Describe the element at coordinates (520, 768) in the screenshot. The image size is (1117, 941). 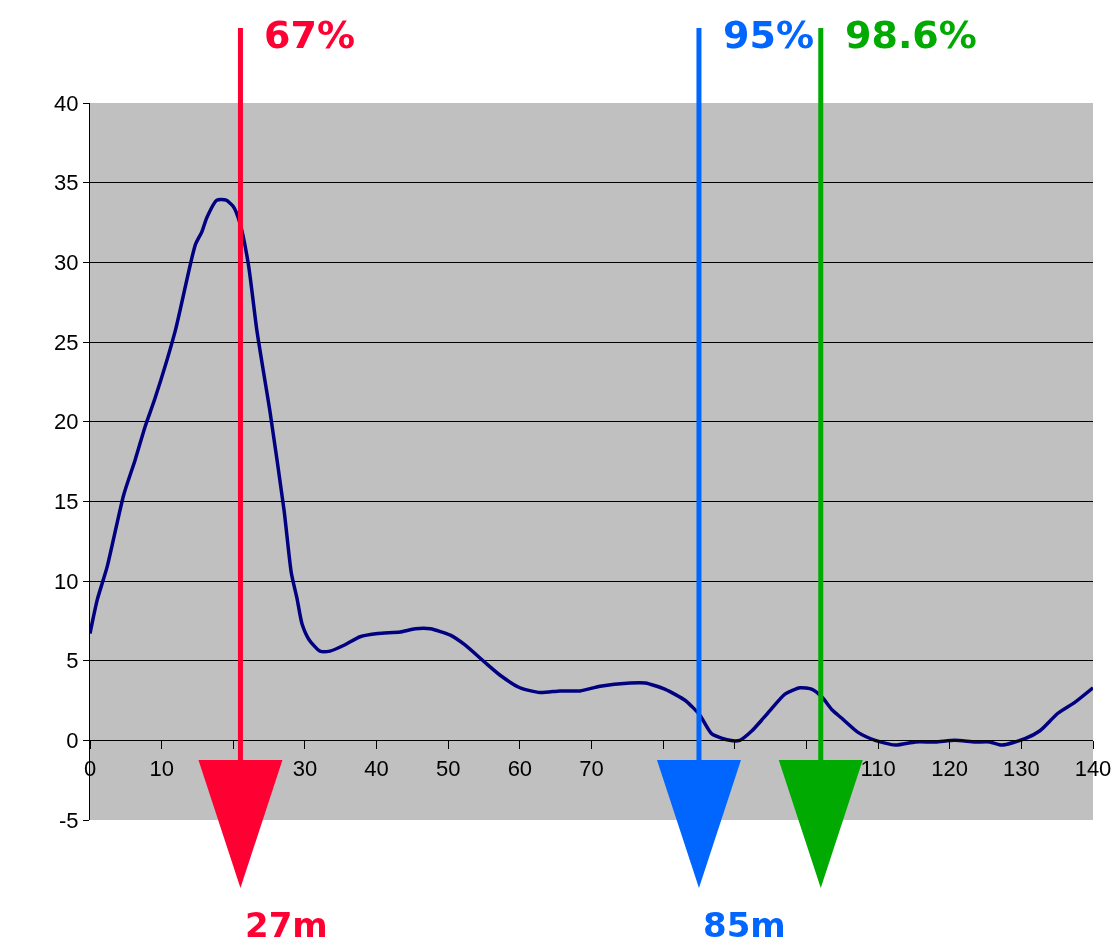
I see `x-tick-label: 60` at that location.